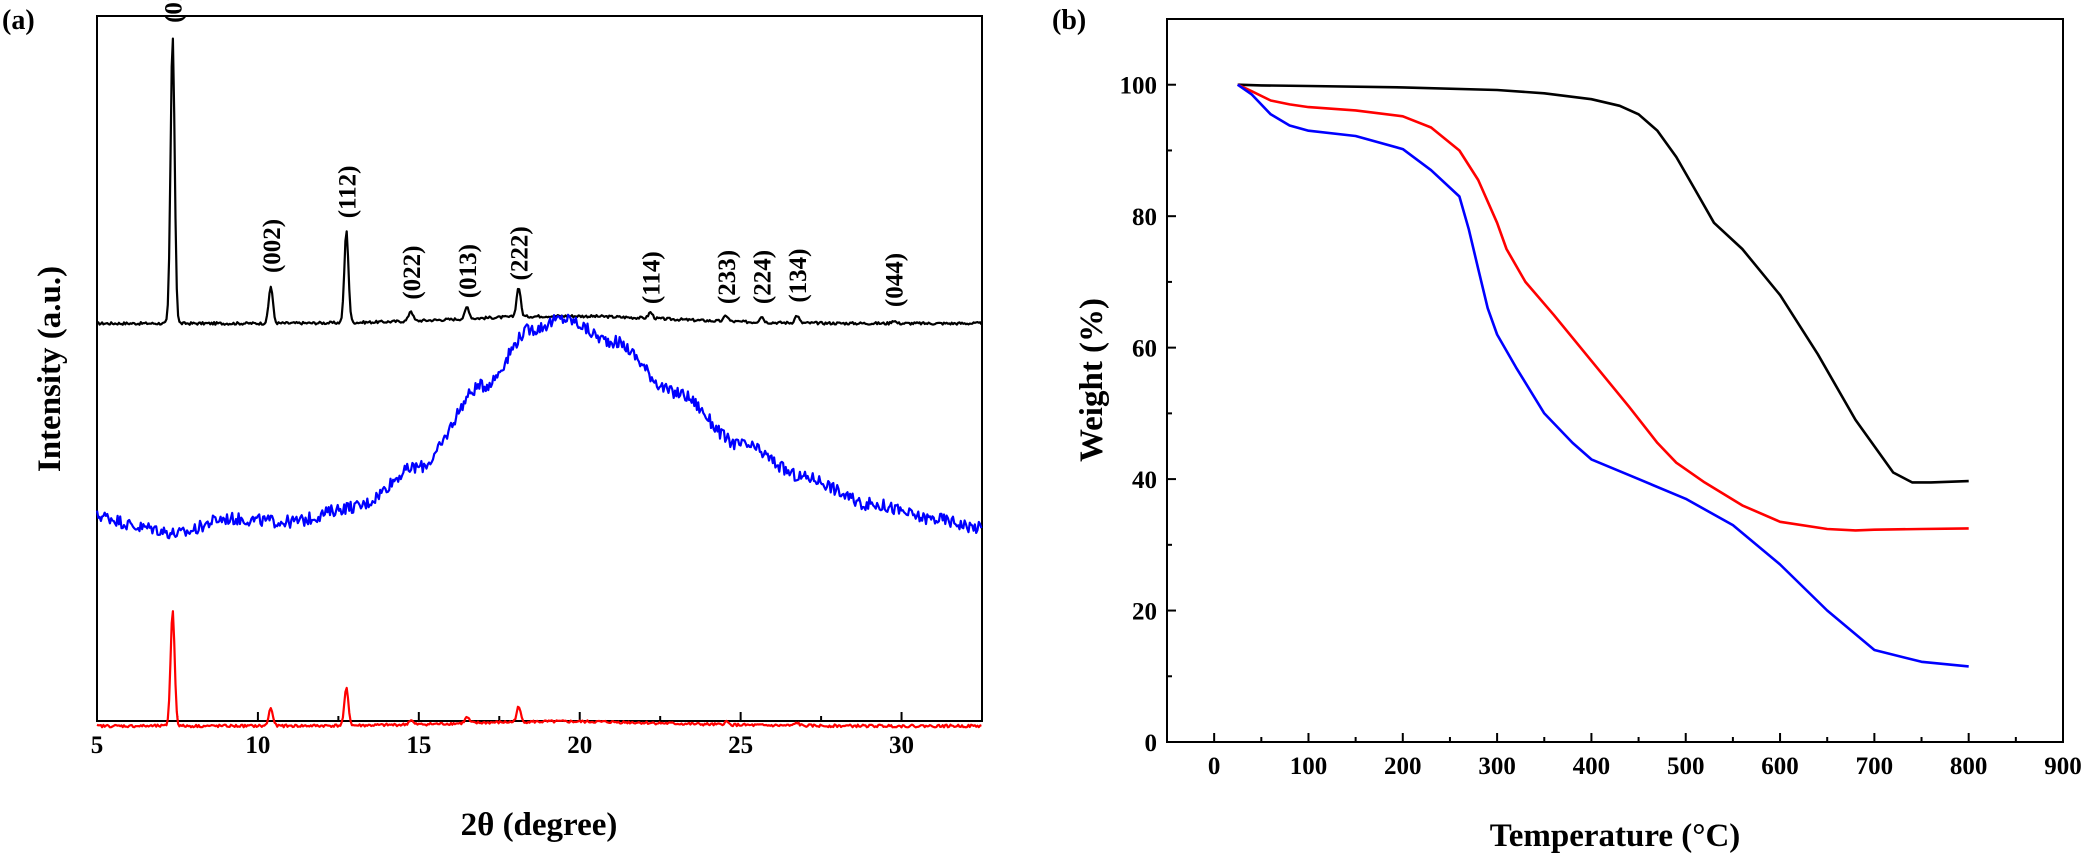 The image size is (2083, 854). Describe the element at coordinates (1144, 612) in the screenshot. I see `panel-b-ytick-label: 20` at that location.